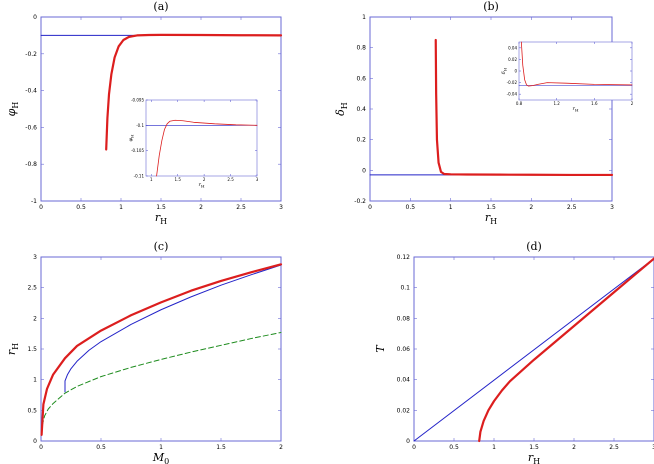 The width and height of the screenshot is (654, 464). What do you see at coordinates (515, 71) in the screenshot?
I see `panel-b-inset-y-tick-label: 0` at bounding box center [515, 71].